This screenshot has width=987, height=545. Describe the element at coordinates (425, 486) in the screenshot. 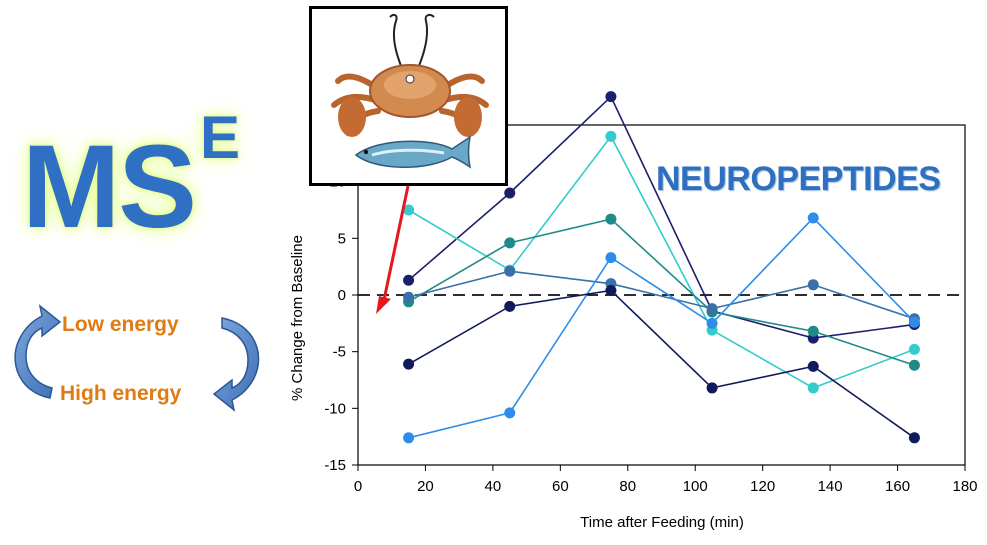

I see `x-tick-label-1: 20` at that location.